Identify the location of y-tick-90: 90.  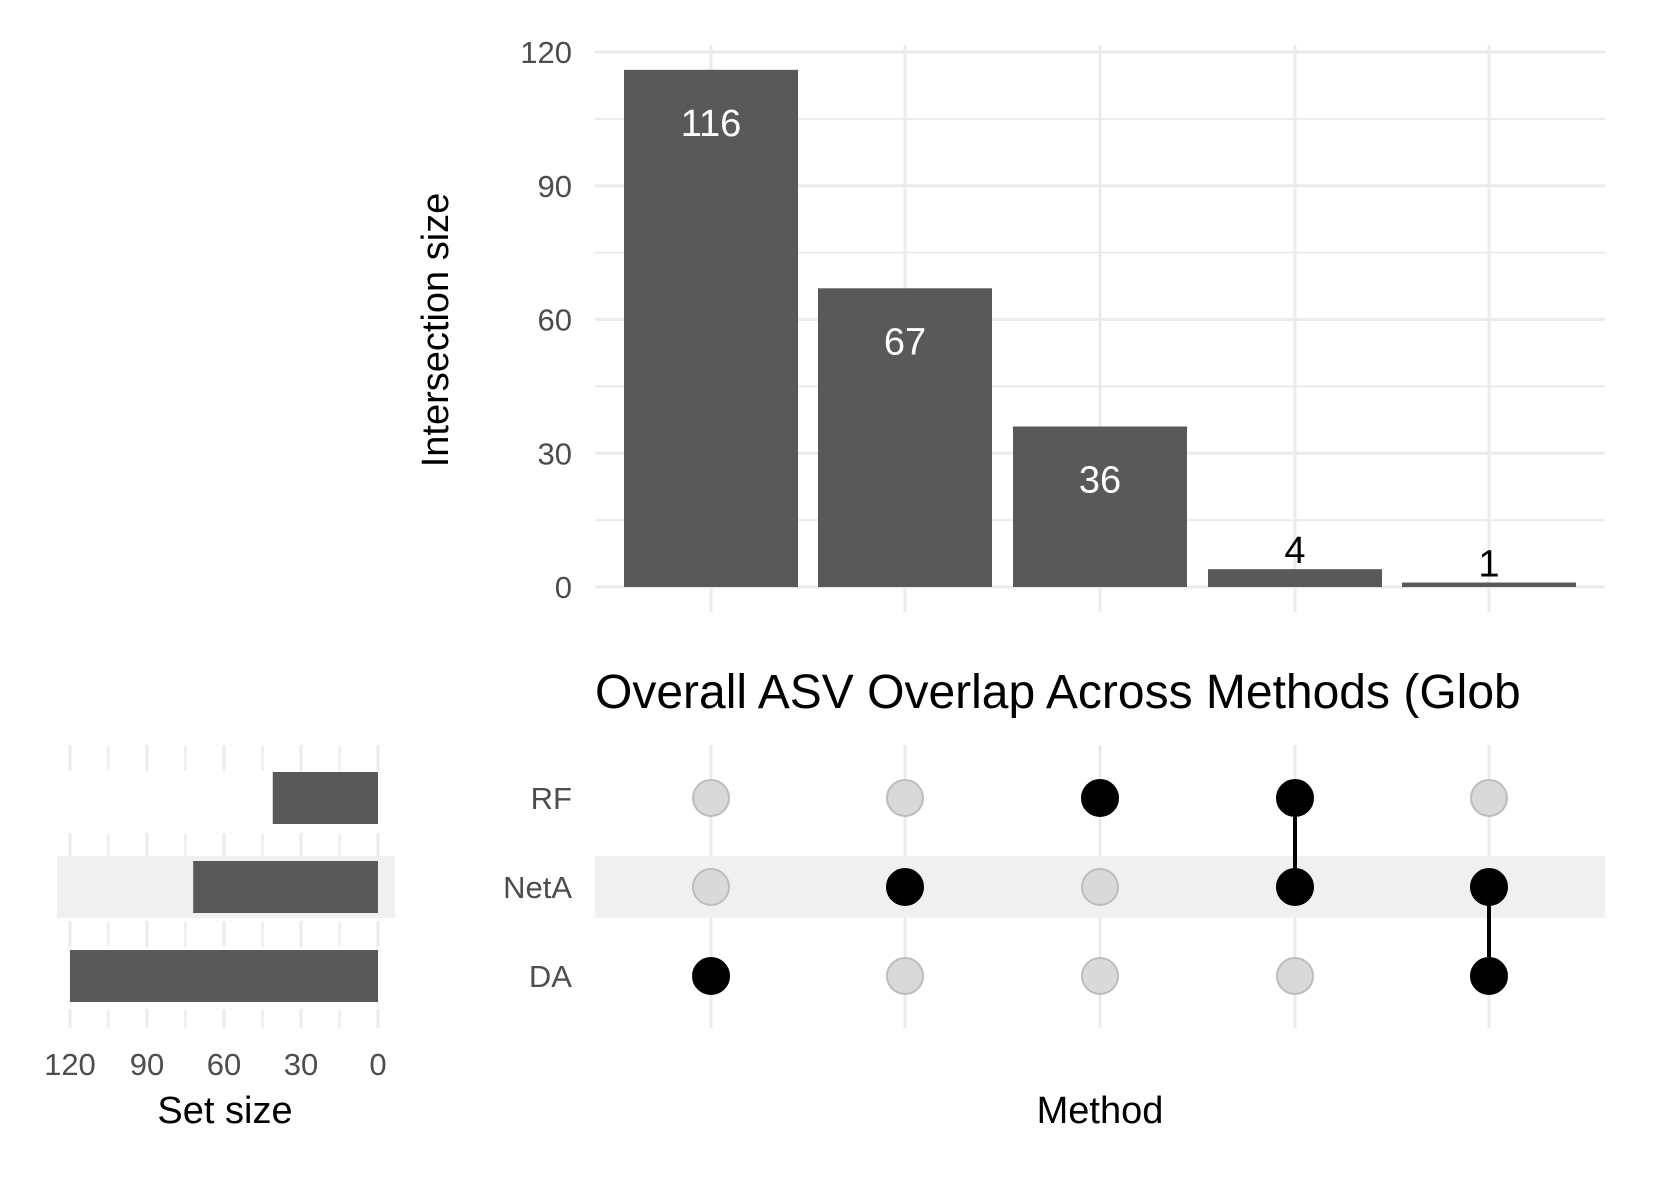
(555, 186).